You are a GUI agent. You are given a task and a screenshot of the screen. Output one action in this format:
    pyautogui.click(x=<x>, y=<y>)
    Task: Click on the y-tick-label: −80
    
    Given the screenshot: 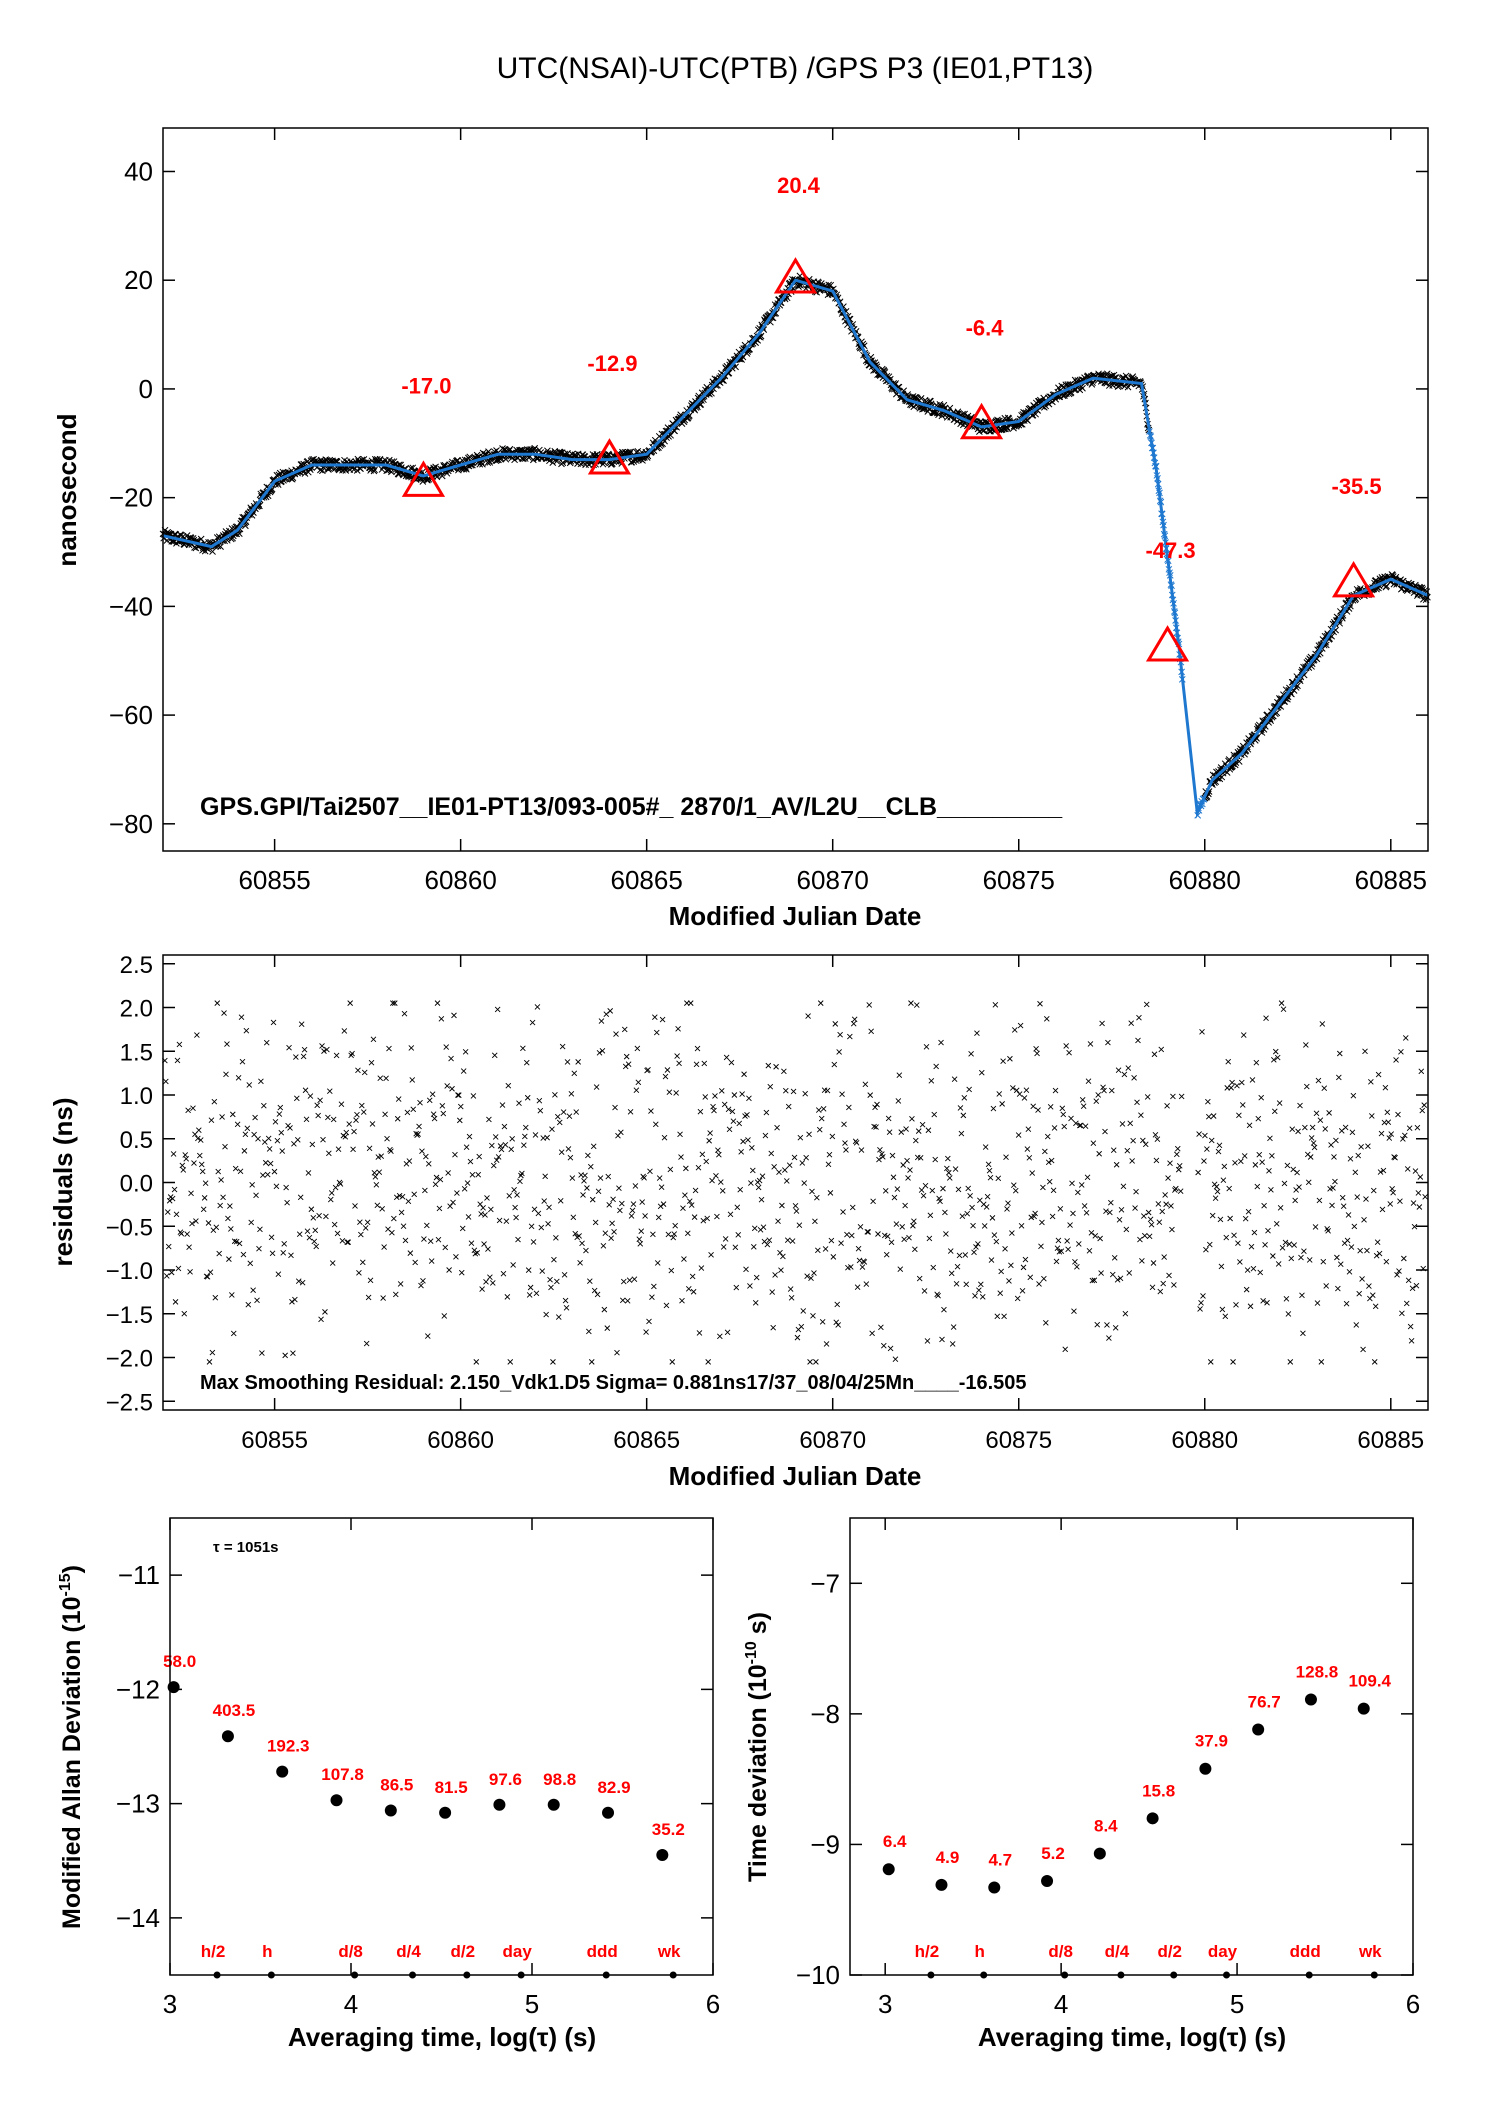 What is the action you would take?
    pyautogui.click(x=131, y=824)
    